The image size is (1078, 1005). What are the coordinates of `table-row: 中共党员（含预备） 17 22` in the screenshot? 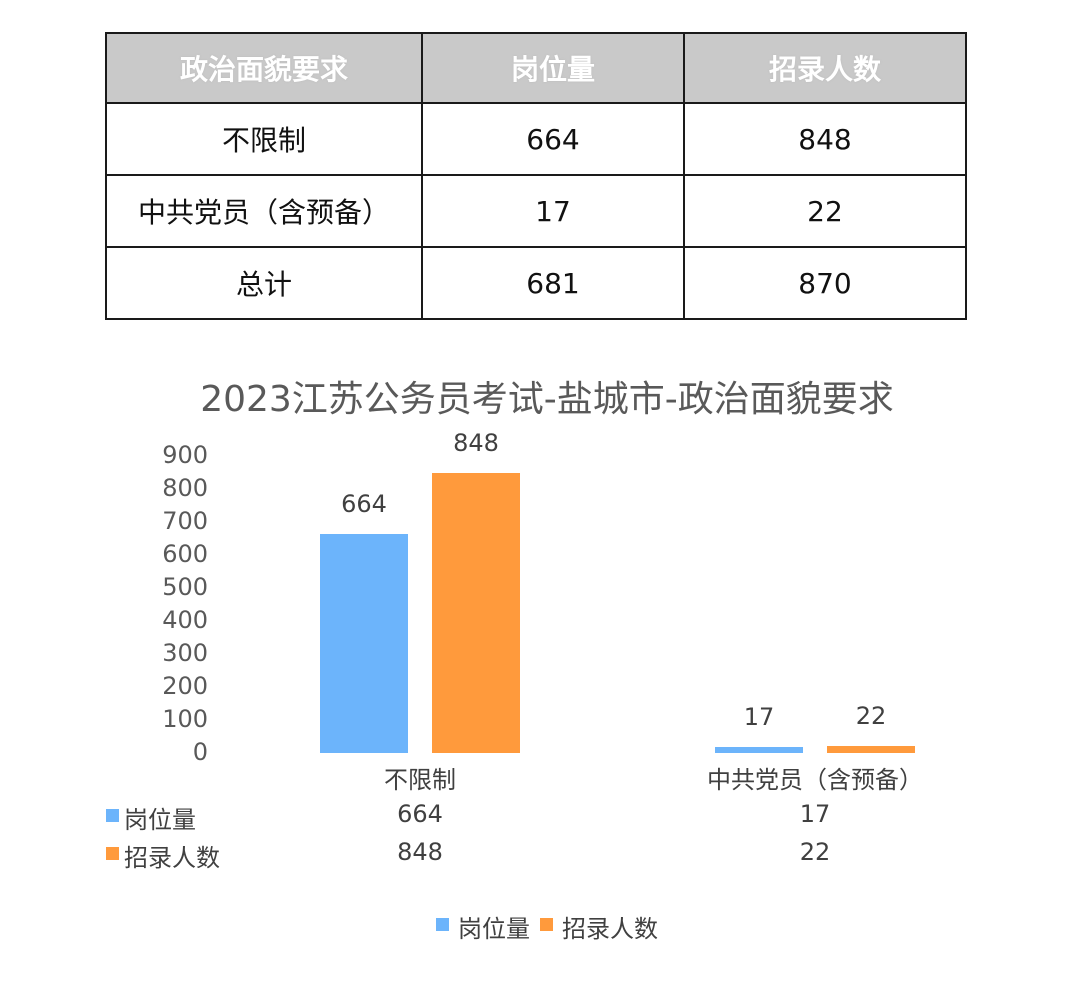 It's located at (536, 211).